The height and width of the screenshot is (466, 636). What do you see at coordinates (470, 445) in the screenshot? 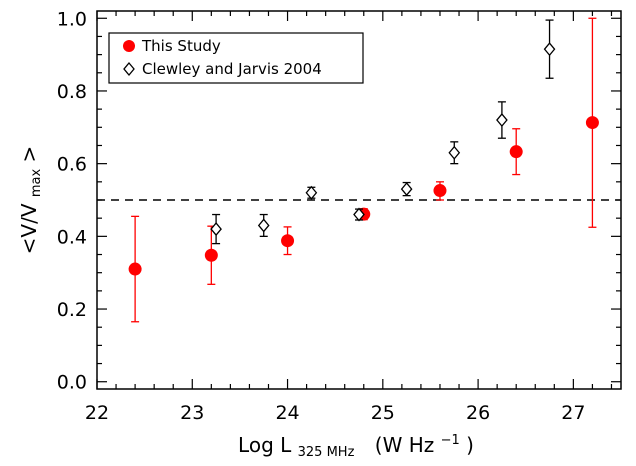
I see `x-axis-title-unit-end: )` at bounding box center [470, 445].